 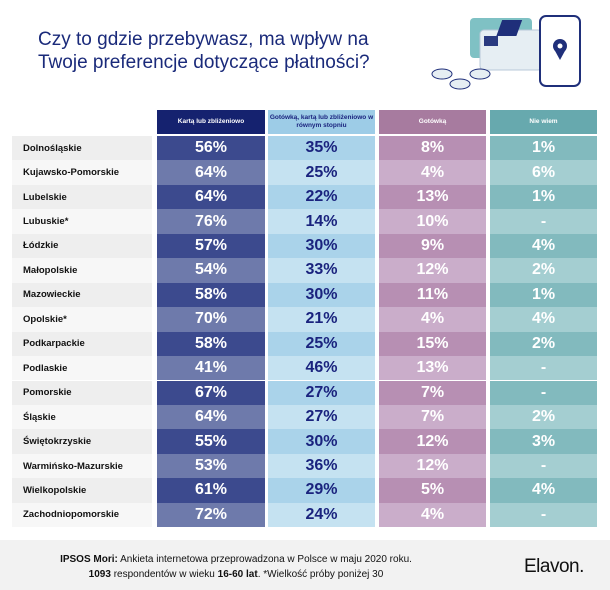 I want to click on value-cell: 3%, so click(x=543, y=441).